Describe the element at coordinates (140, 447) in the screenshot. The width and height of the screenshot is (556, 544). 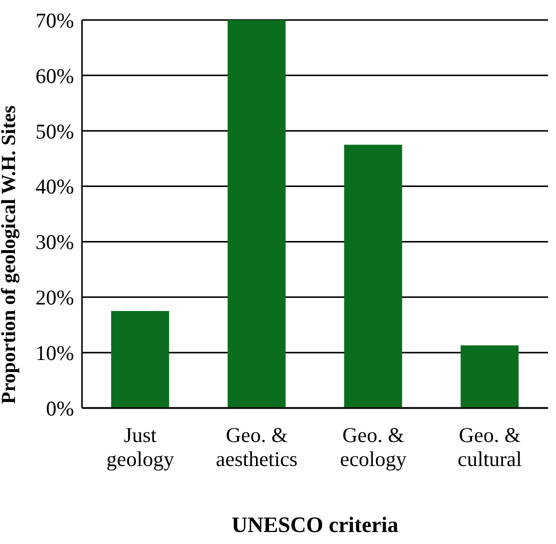
I see `x-tick-label: Just geology` at that location.